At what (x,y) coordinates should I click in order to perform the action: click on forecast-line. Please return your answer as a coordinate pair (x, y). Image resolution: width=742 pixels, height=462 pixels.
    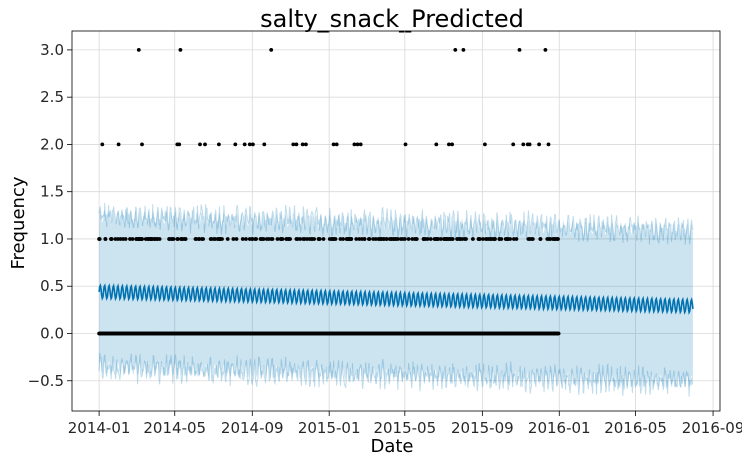
    Looking at the image, I should click on (396, 299).